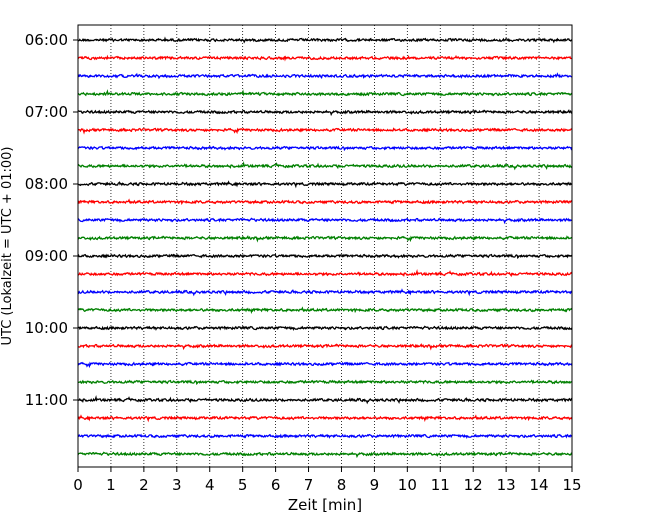 This screenshot has width=650, height=520. Describe the element at coordinates (210, 485) in the screenshot. I see `x-tick-label: 4` at that location.